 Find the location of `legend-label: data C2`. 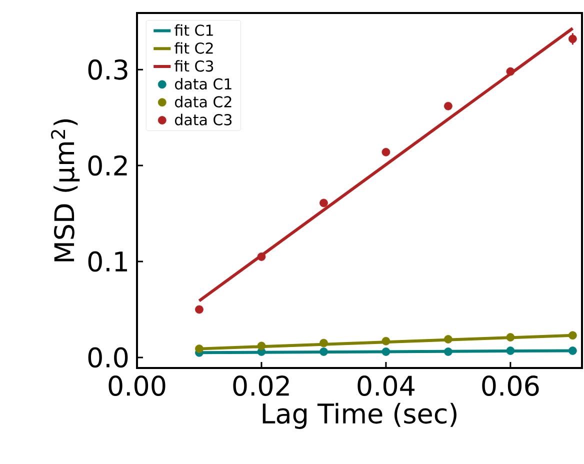

legend-label: data C2 is located at coordinates (203, 102).